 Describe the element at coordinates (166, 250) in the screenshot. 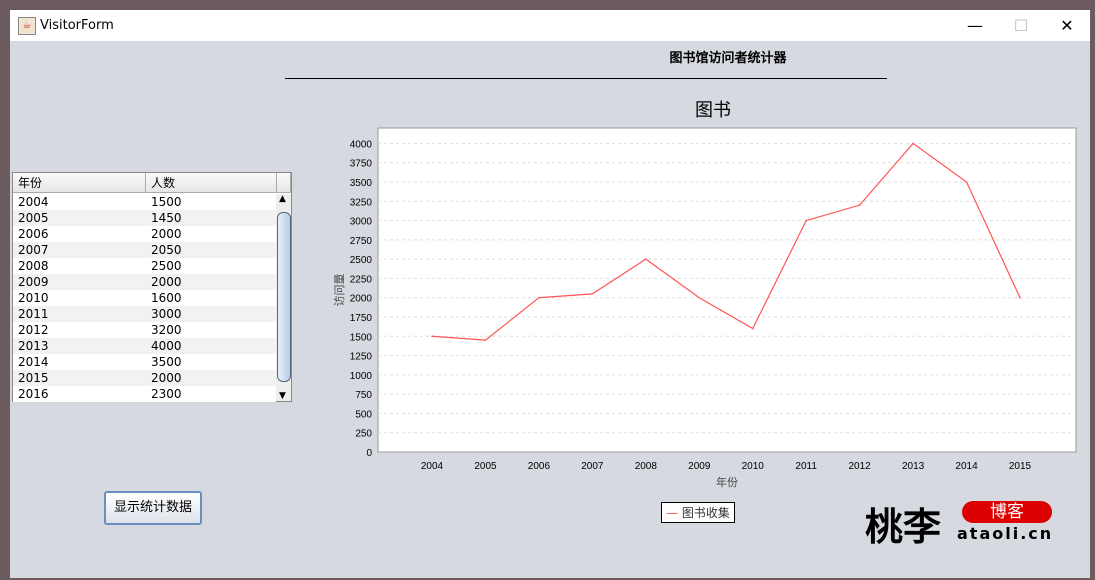

I see `cell-count: 2050` at that location.